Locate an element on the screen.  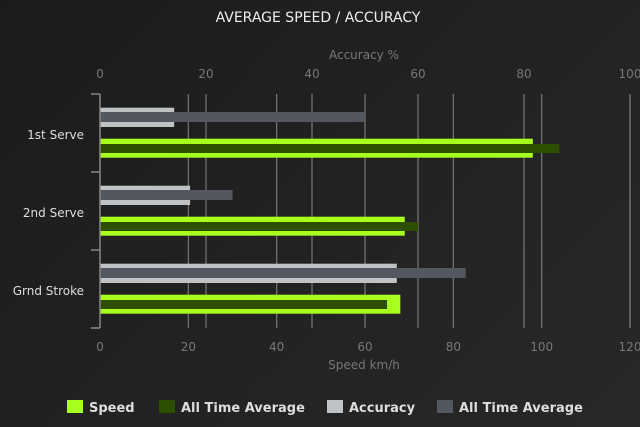
bottom-tick-label: 60 is located at coordinates (364, 347).